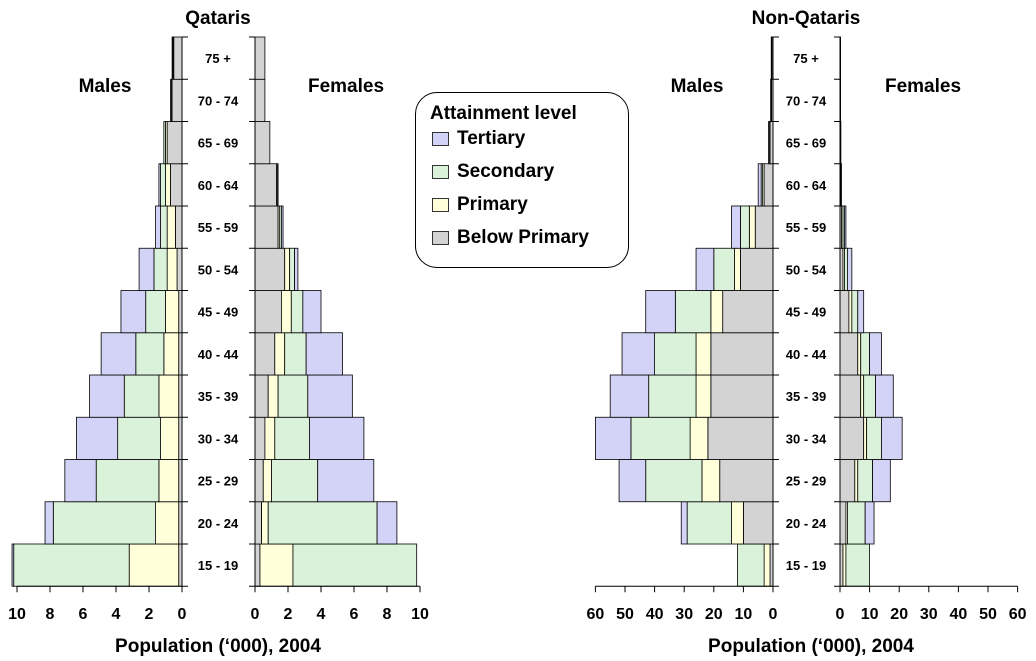  What do you see at coordinates (806, 269) in the screenshot?
I see `age-group-label: 50 - 54` at bounding box center [806, 269].